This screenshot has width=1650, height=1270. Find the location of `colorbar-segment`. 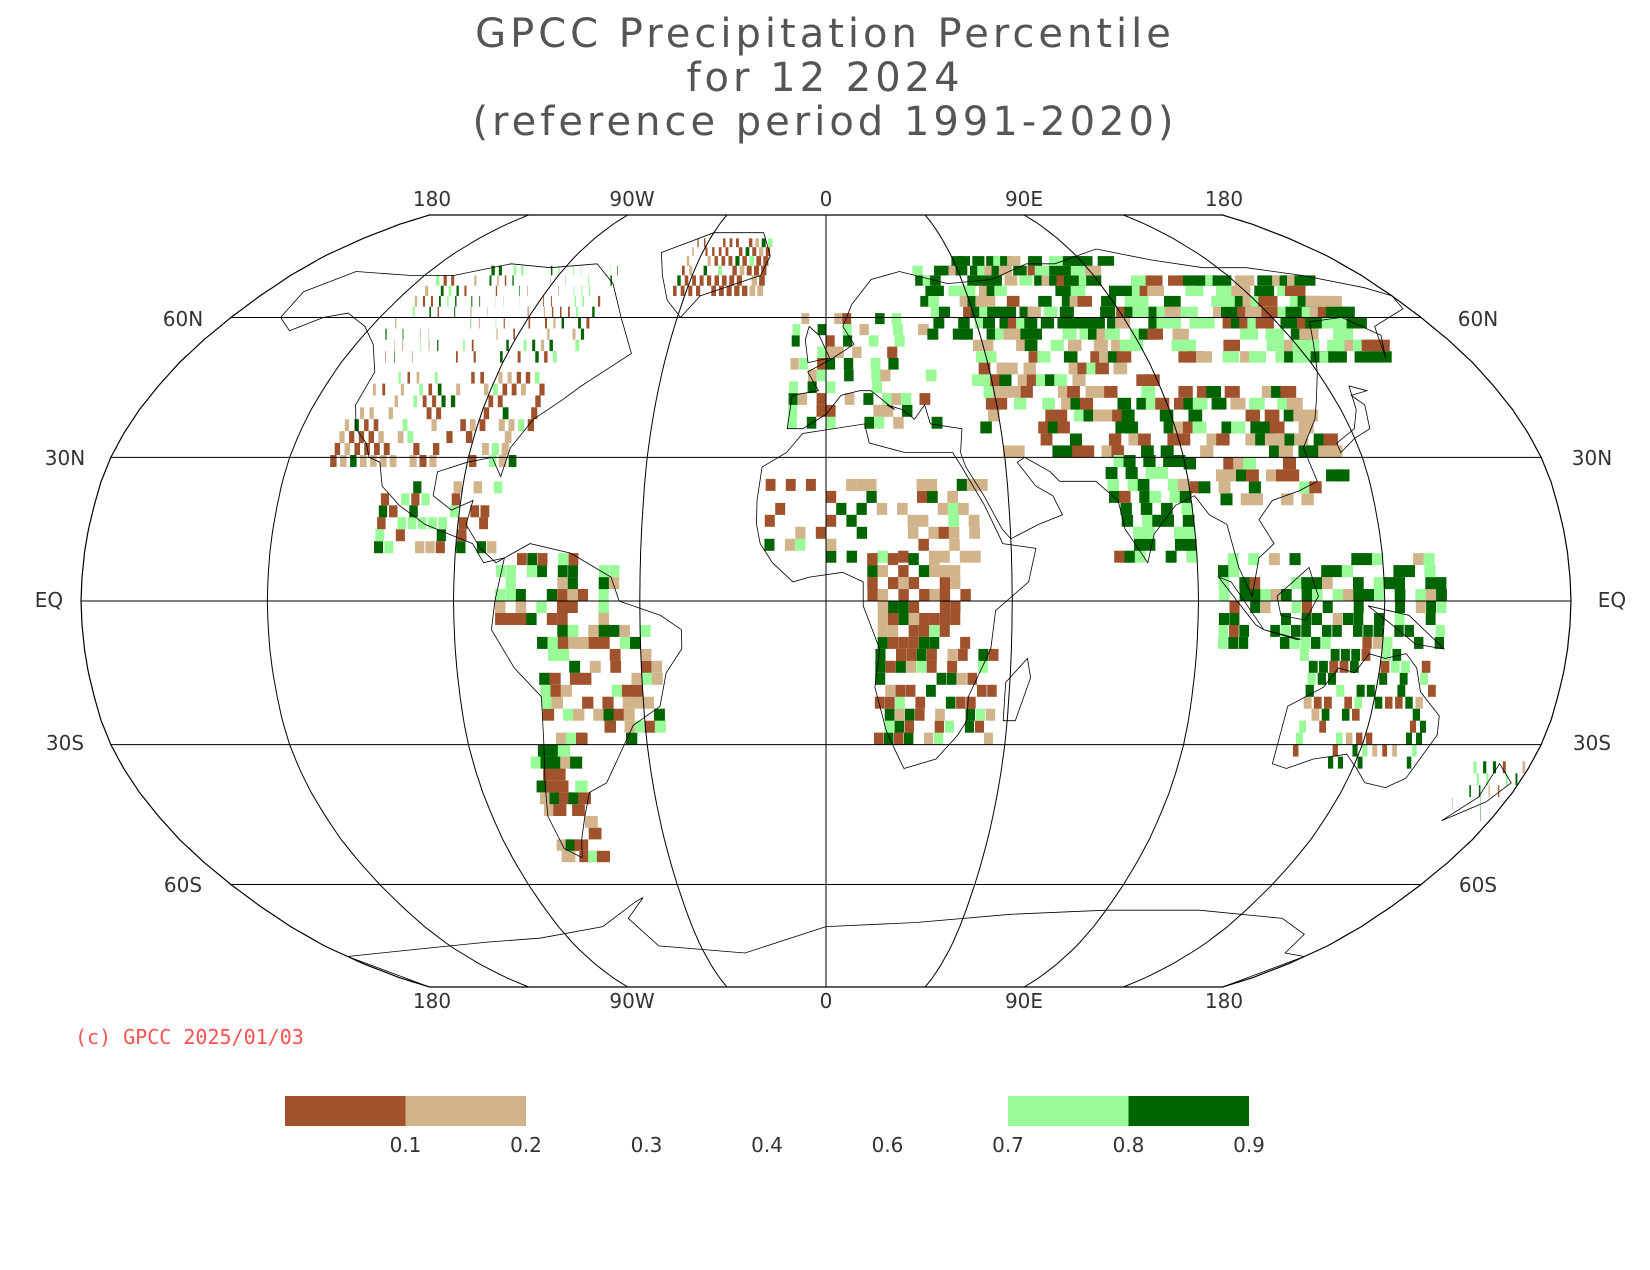

colorbar-segment is located at coordinates (1188, 1111).